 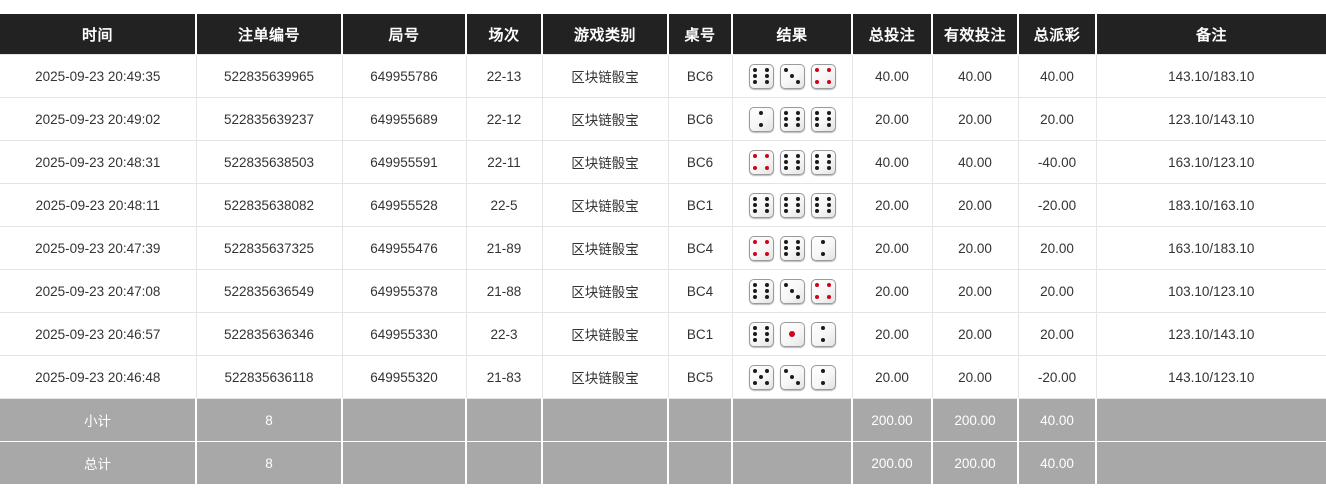 I want to click on cell-session: 22-12, so click(x=504, y=119).